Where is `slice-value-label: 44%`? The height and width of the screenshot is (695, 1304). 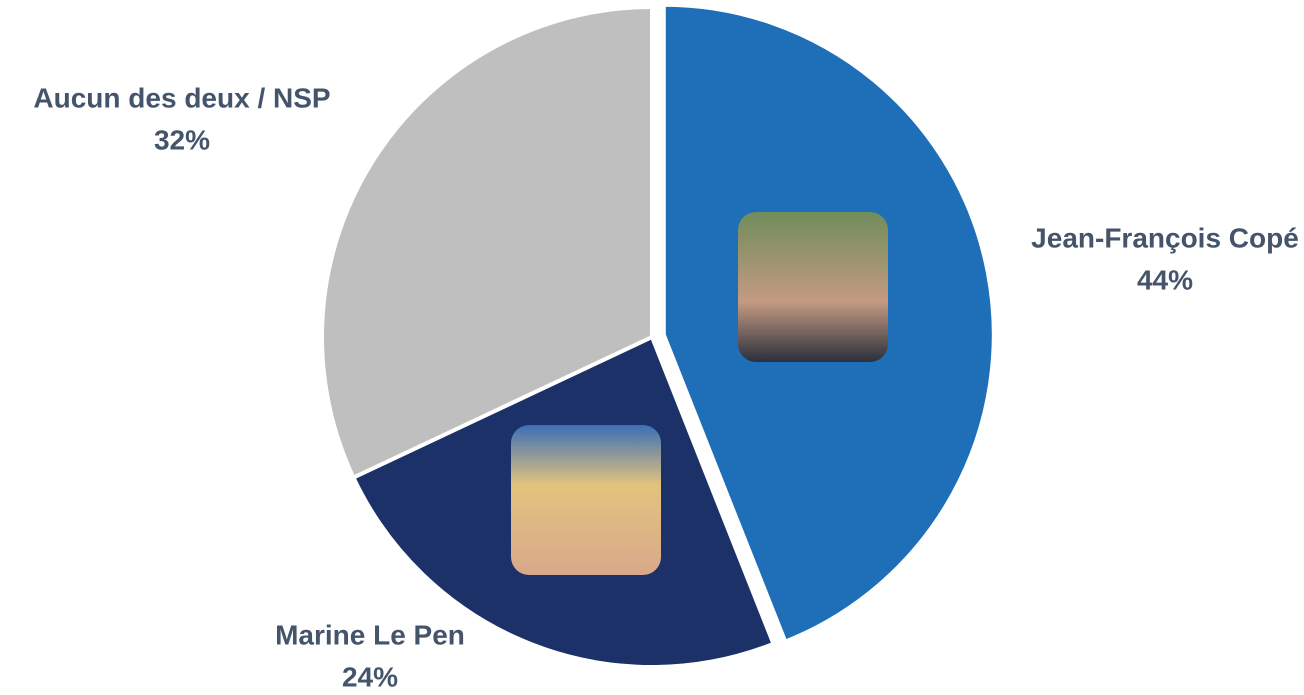
slice-value-label: 44% is located at coordinates (1165, 279).